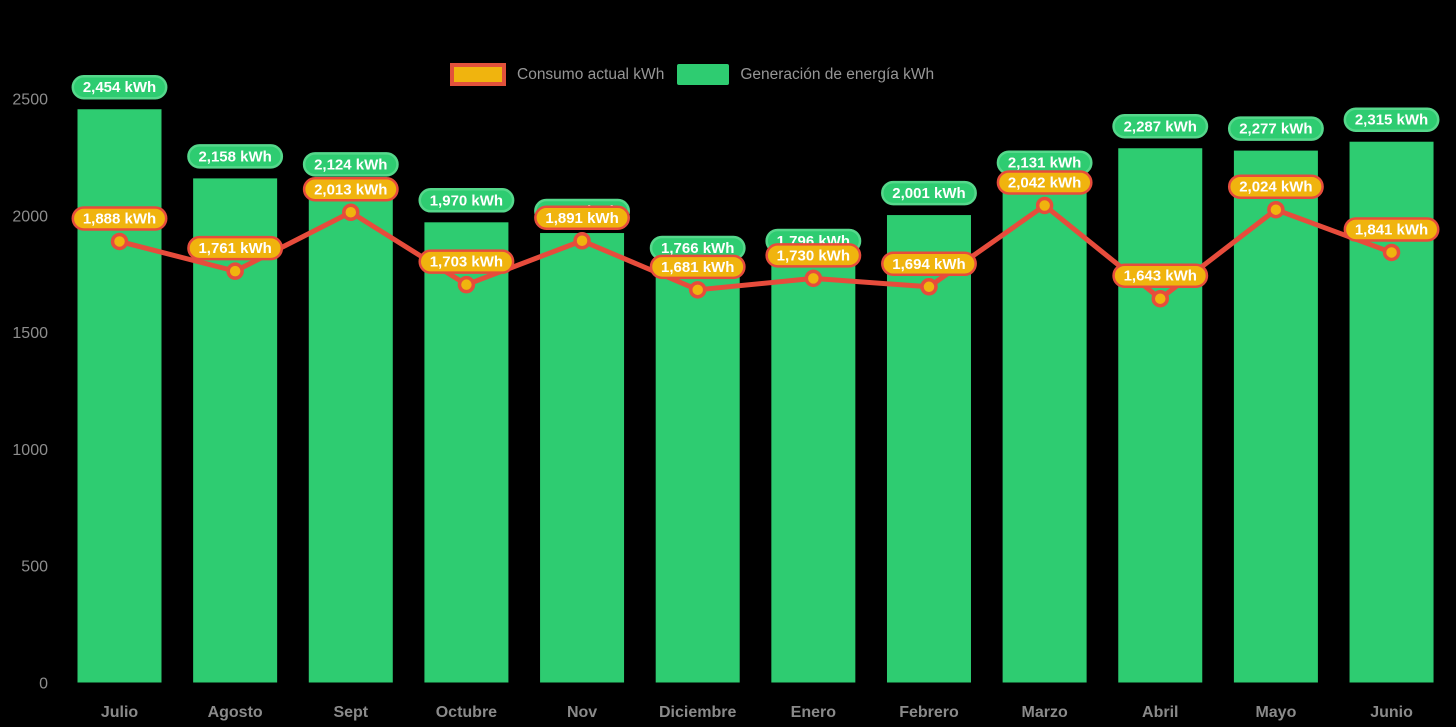 The height and width of the screenshot is (727, 1456). I want to click on consumption-label-abril: 1,643 kWh, so click(1160, 275).